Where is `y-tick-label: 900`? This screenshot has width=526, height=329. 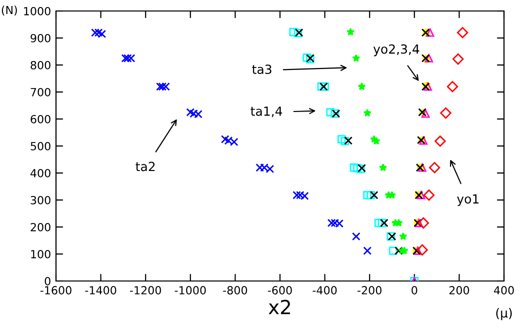 y-tick-label: 900 is located at coordinates (40, 38).